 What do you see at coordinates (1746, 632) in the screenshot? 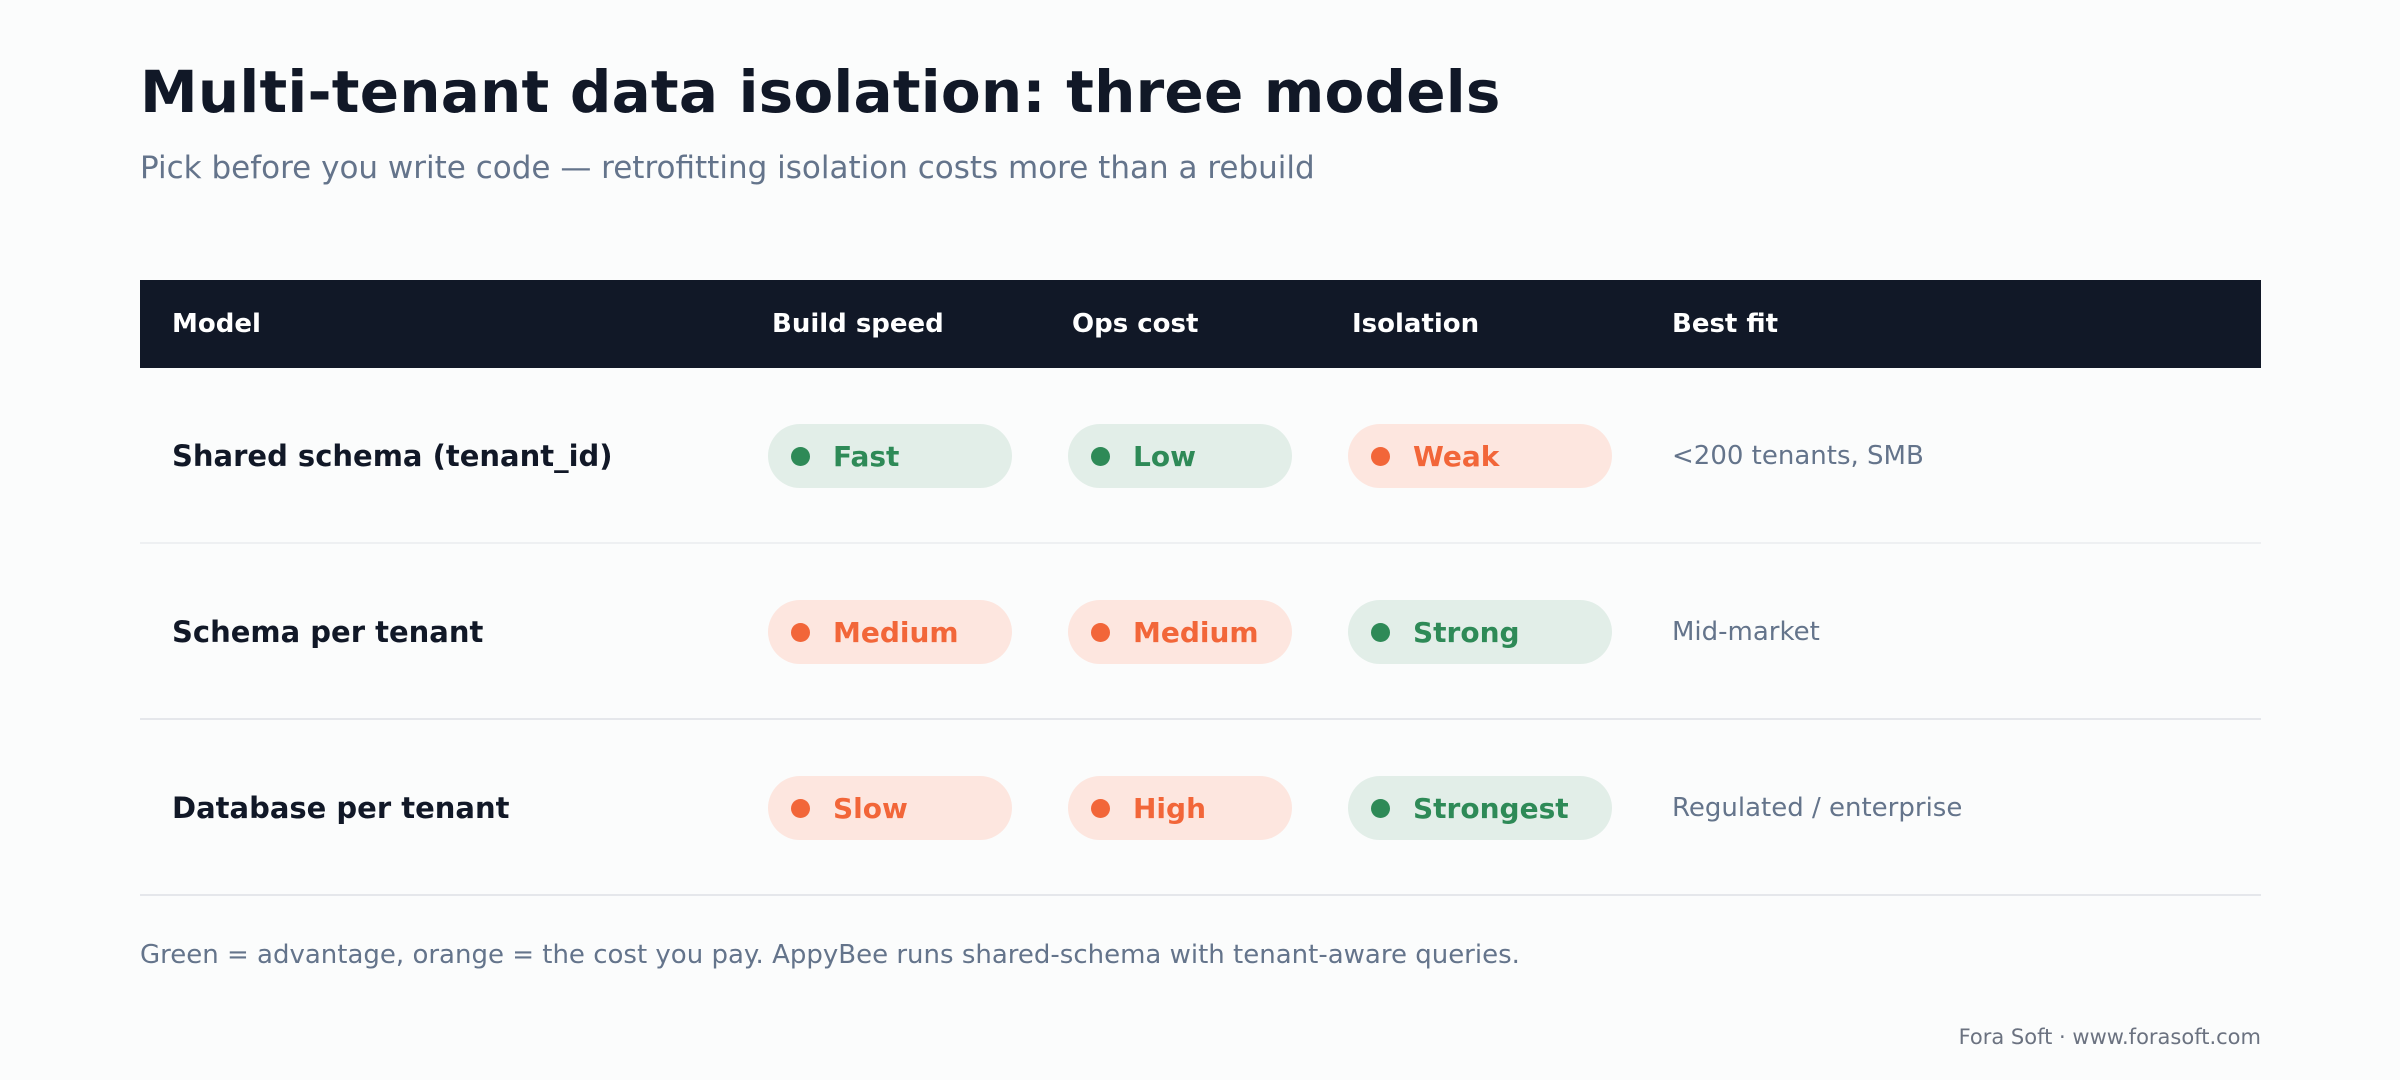
I see `best-fit-text: Mid-market` at bounding box center [1746, 632].